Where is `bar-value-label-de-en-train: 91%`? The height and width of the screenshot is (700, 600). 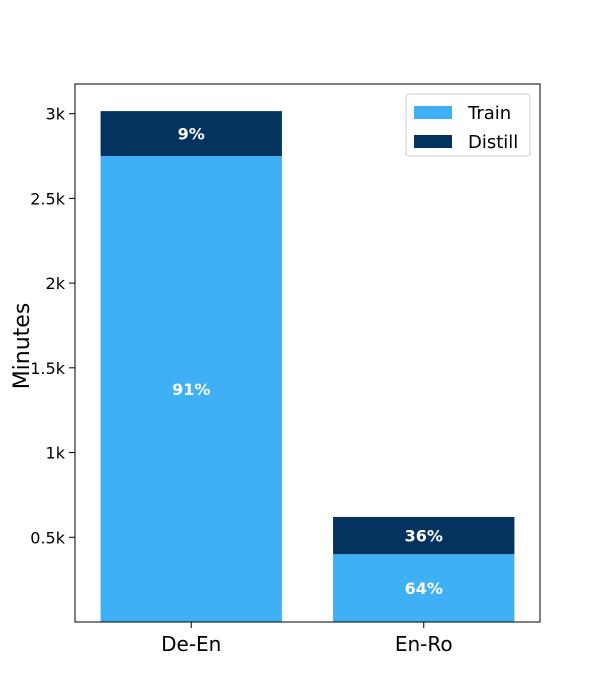 bar-value-label-de-en-train: 91% is located at coordinates (191, 389).